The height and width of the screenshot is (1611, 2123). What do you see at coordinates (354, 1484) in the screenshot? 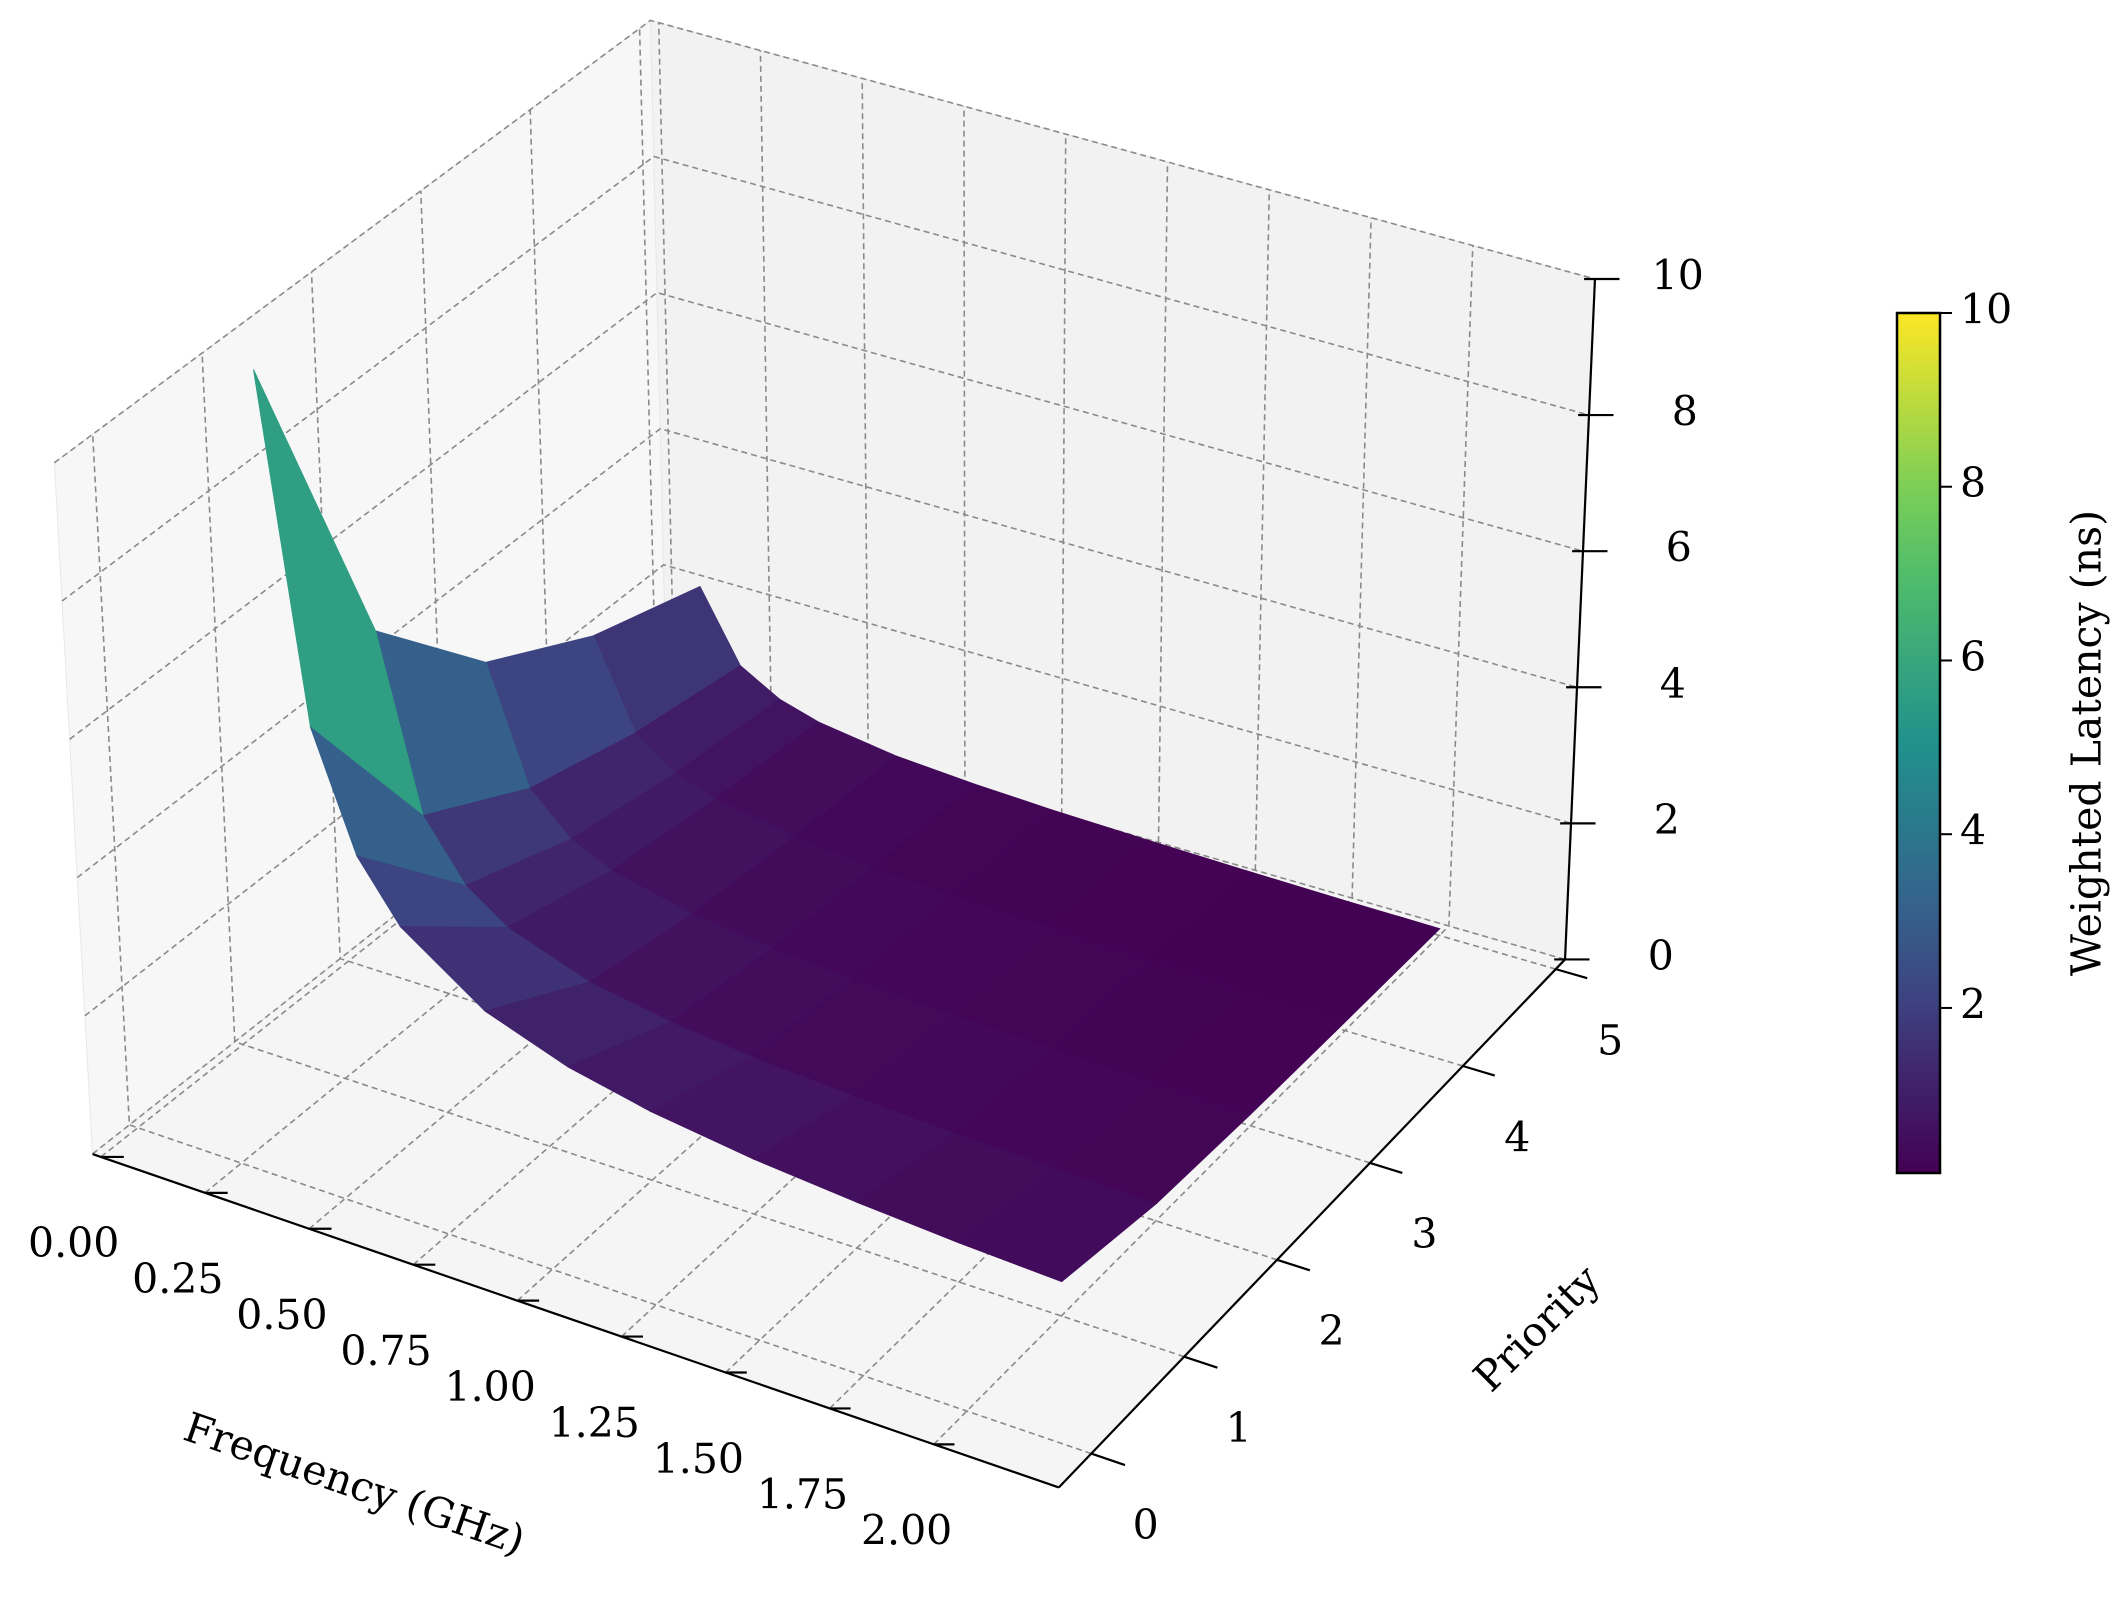
I see `x-axis-label: Frequency (GHz)` at bounding box center [354, 1484].